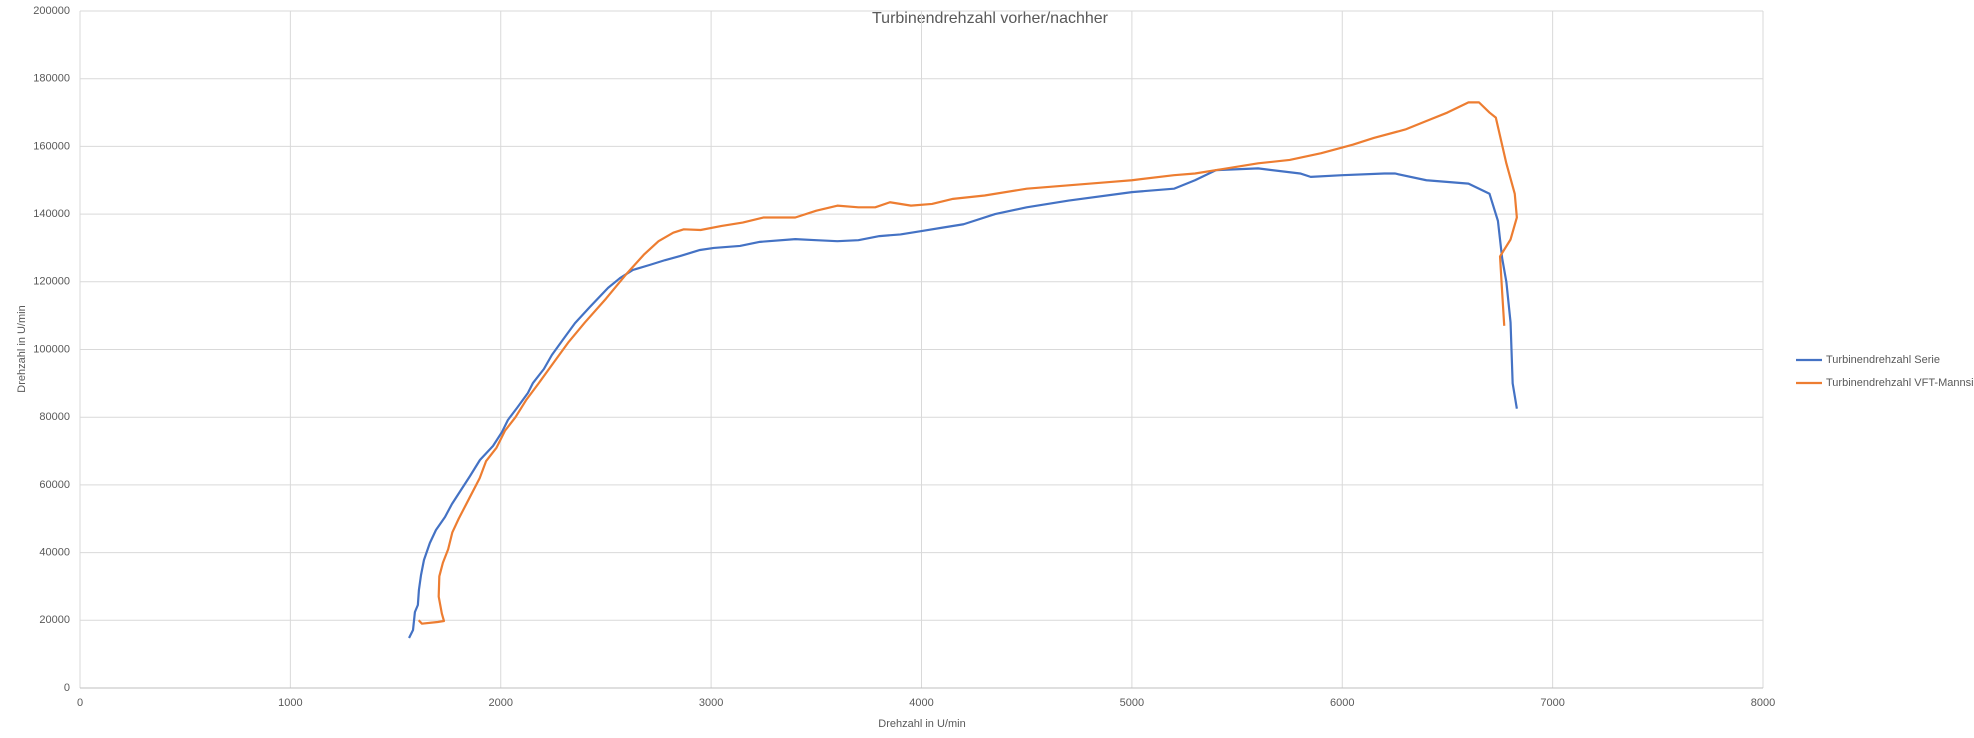 The width and height of the screenshot is (1974, 738). What do you see at coordinates (921, 724) in the screenshot?
I see `x-axis-label: Drehzahl in U/min` at bounding box center [921, 724].